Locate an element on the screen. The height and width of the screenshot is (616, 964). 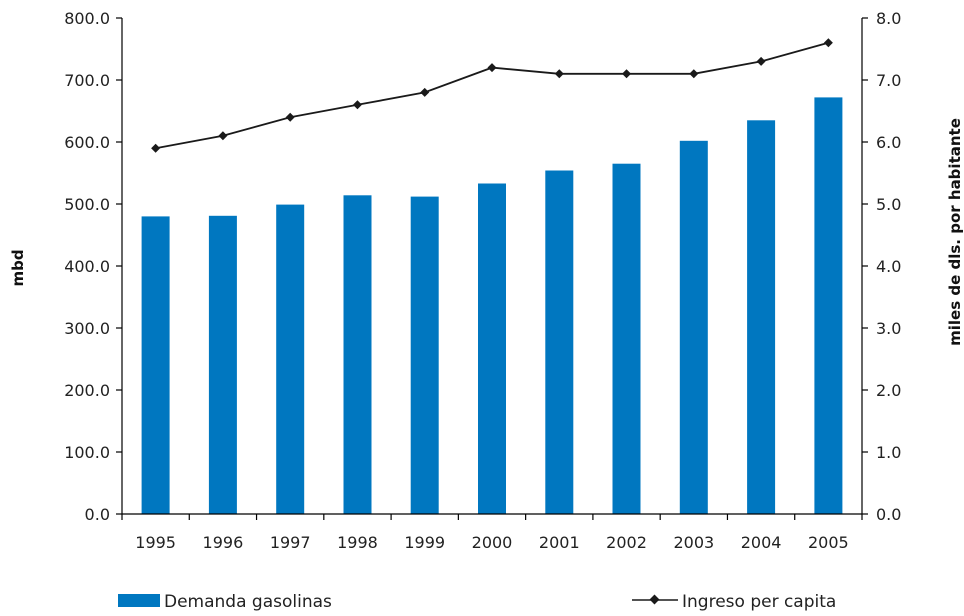
income-point-1998 is located at coordinates (357, 105).